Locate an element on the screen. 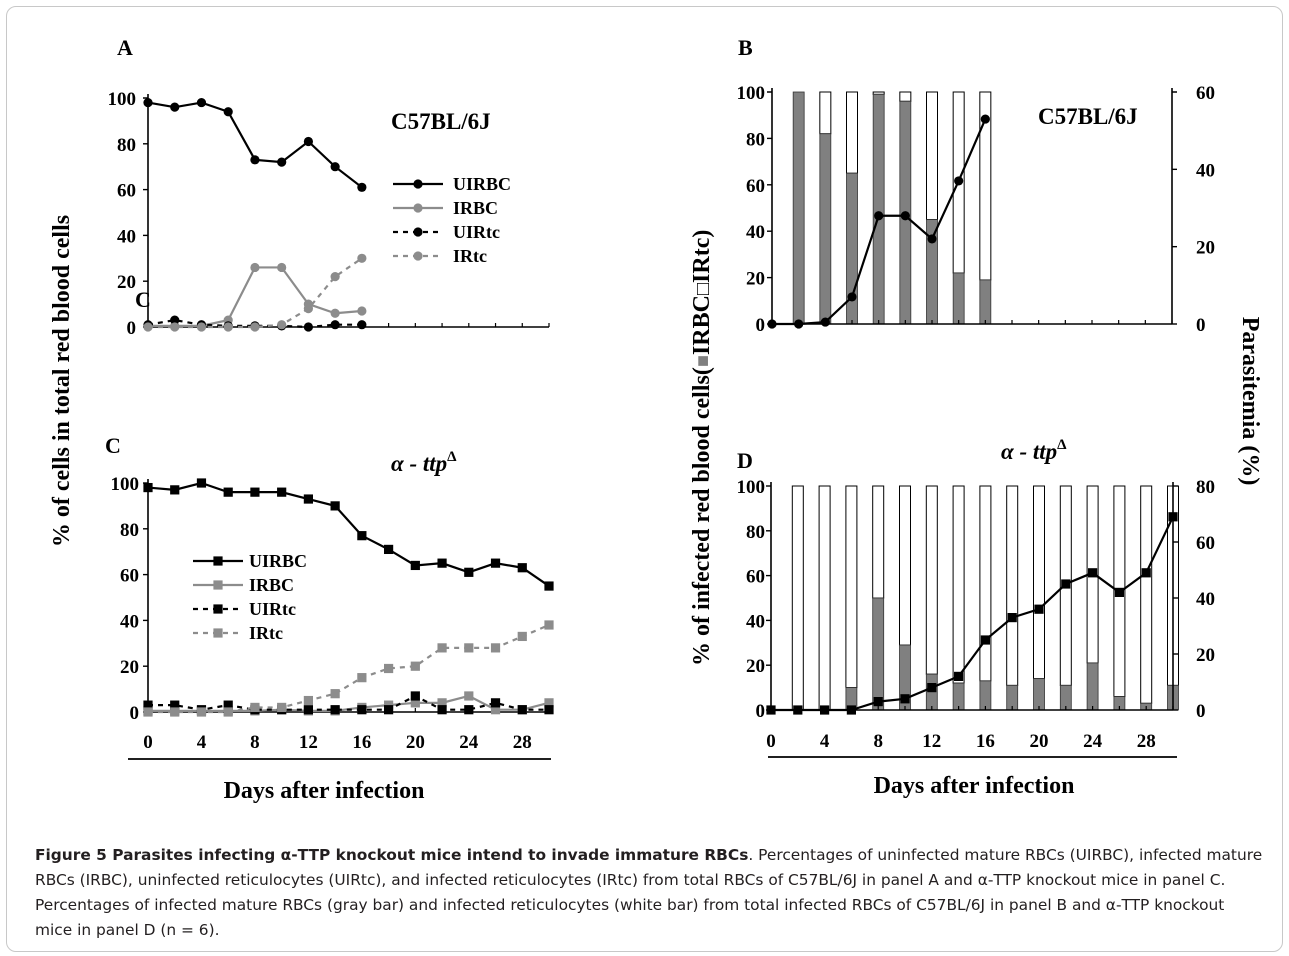 The width and height of the screenshot is (1289, 956). panel-c-strain-title: α - ttpΔ is located at coordinates (424, 462).